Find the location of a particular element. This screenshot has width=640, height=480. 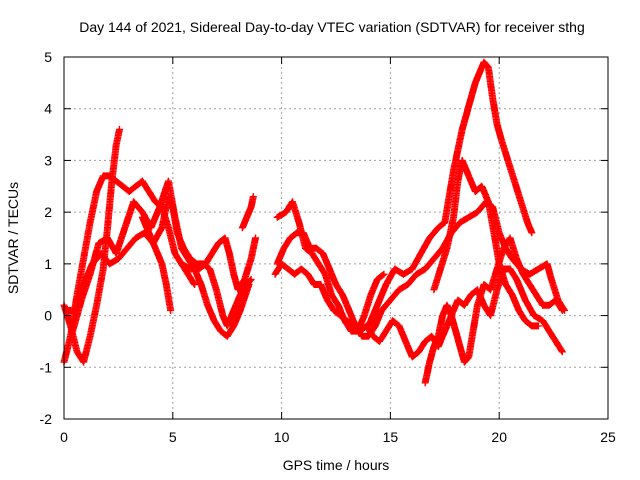

y-tick-label: 2 is located at coordinates (48, 212).